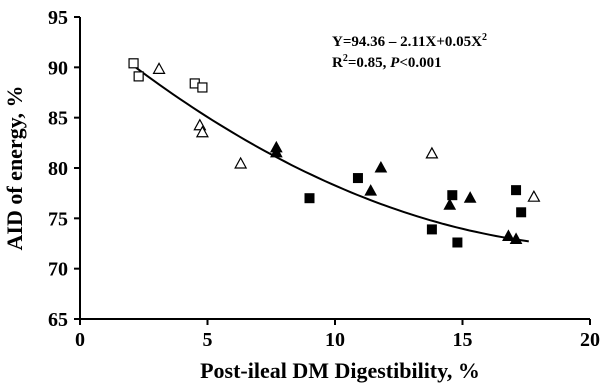 The height and width of the screenshot is (386, 601). Describe the element at coordinates (463, 340) in the screenshot. I see `x-tick-label: 15` at that location.